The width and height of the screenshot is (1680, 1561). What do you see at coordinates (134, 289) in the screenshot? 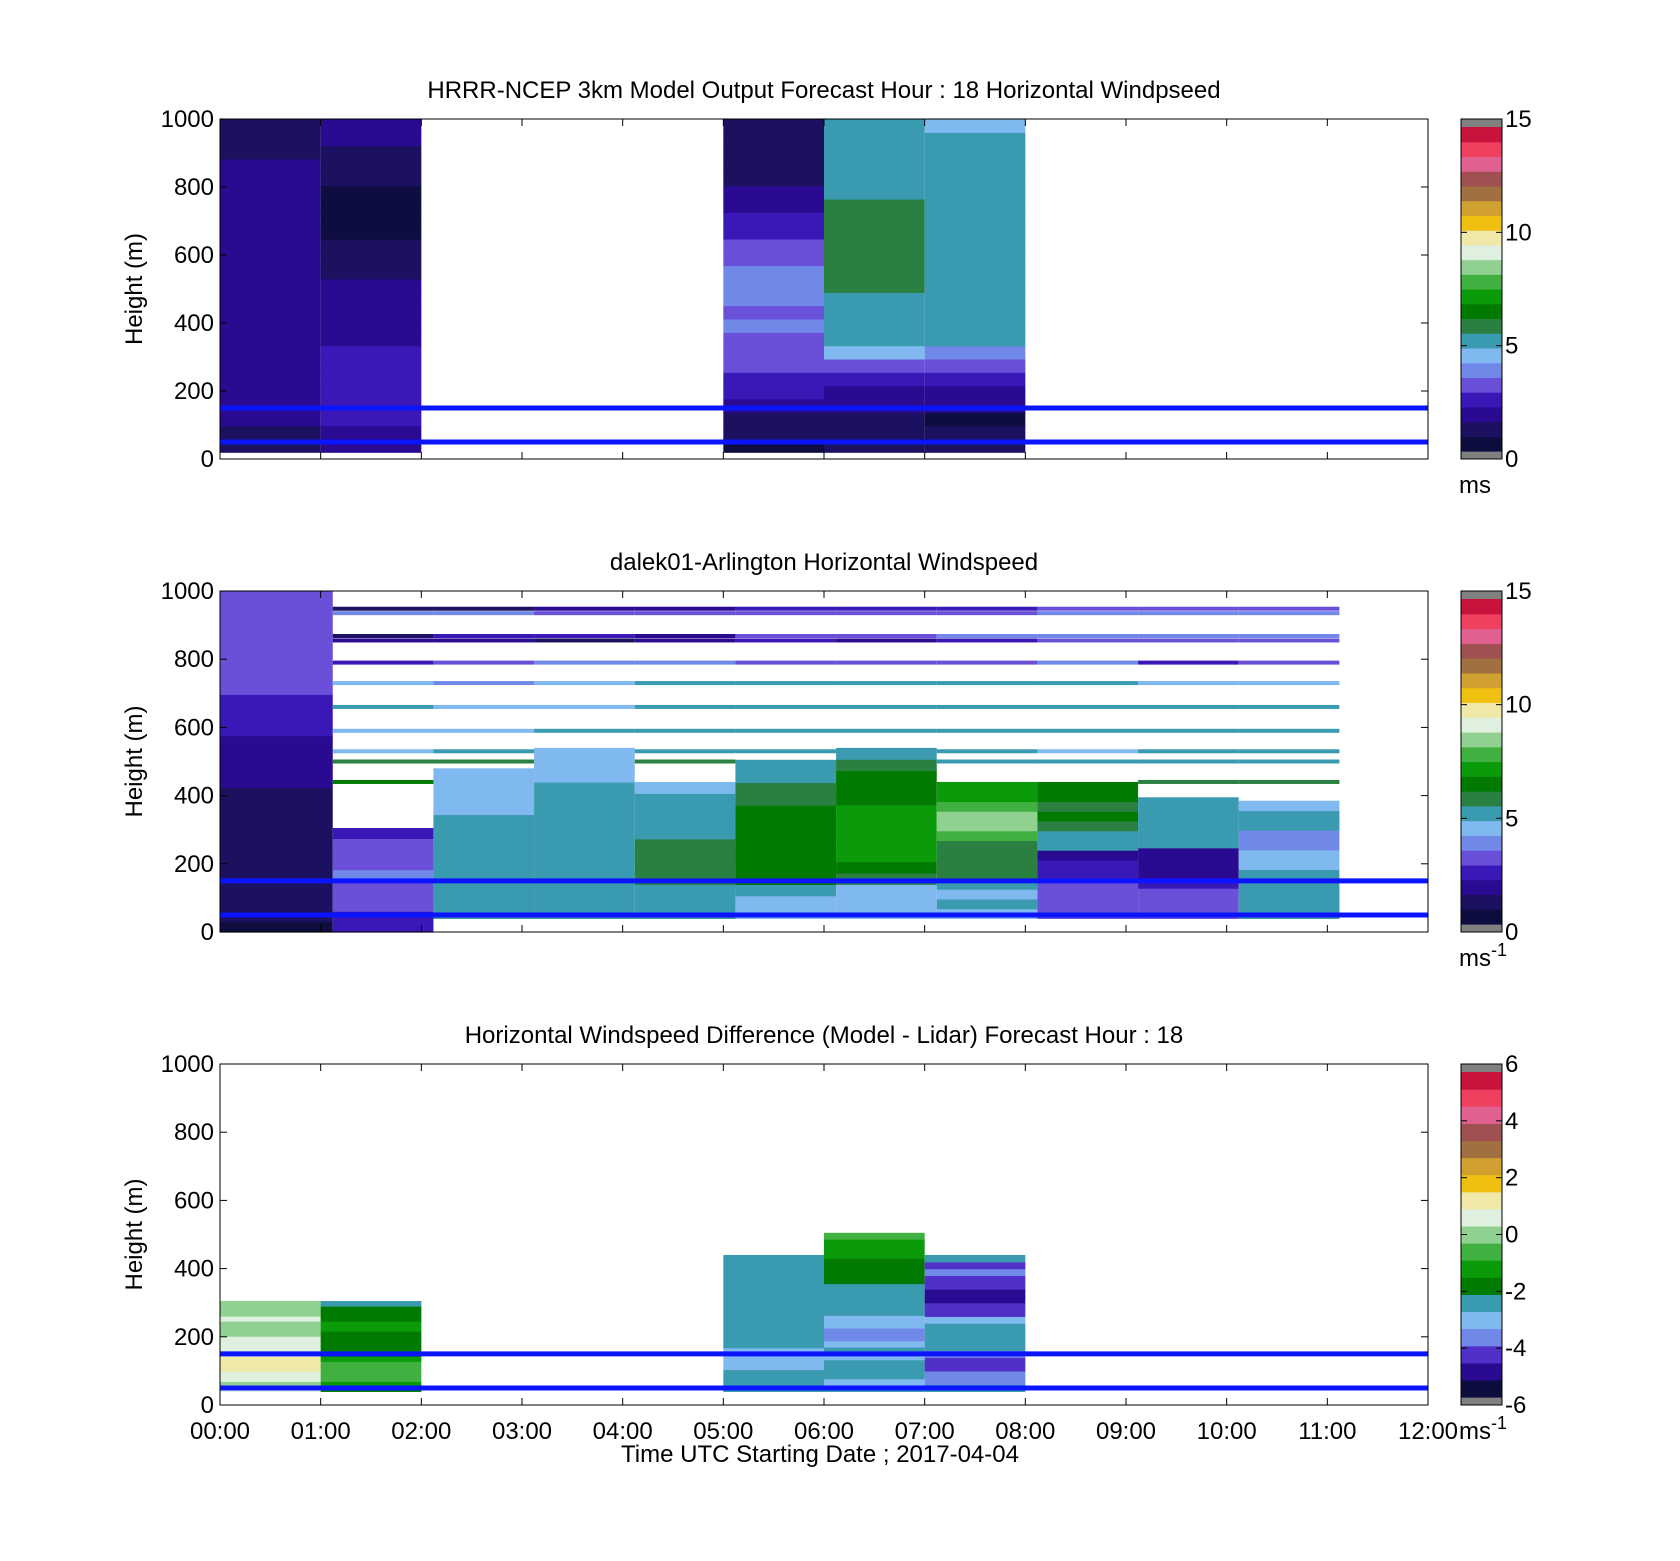
I see `y-axis-label: Height (m)` at bounding box center [134, 289].